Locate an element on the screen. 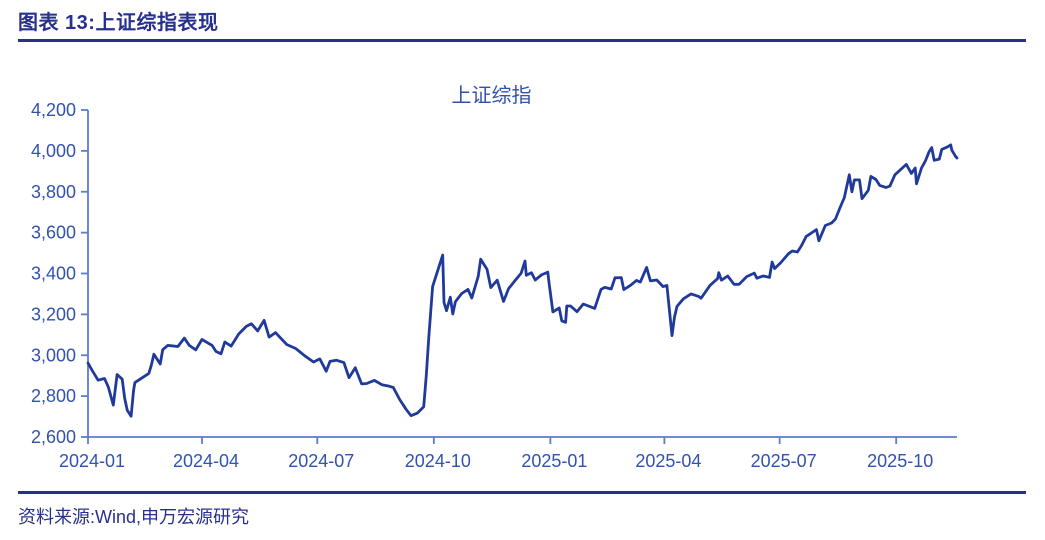  x-tick-label: 2025-07 is located at coordinates (784, 461).